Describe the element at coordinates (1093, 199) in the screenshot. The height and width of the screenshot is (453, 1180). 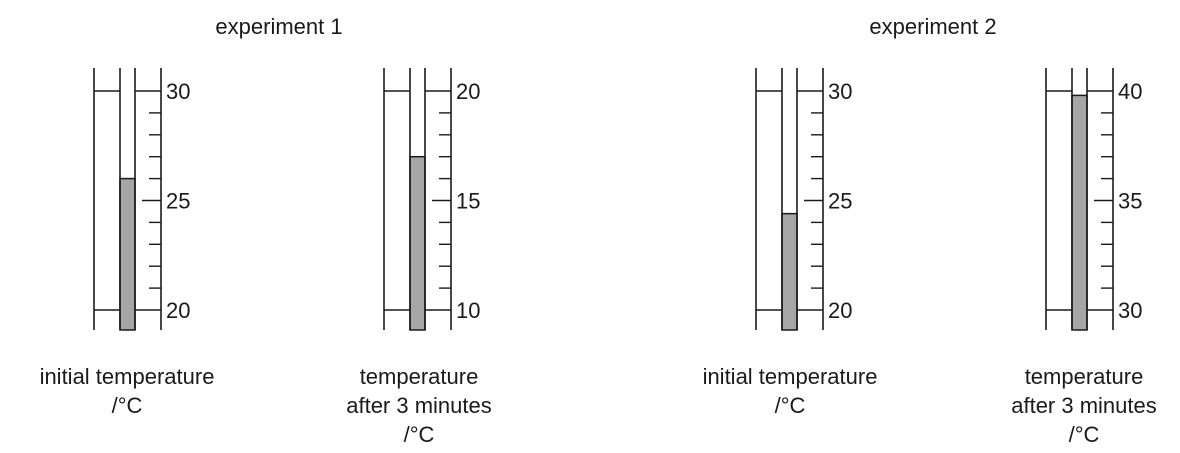
I see `exp2-after-thermometer: 40 35 30` at that location.